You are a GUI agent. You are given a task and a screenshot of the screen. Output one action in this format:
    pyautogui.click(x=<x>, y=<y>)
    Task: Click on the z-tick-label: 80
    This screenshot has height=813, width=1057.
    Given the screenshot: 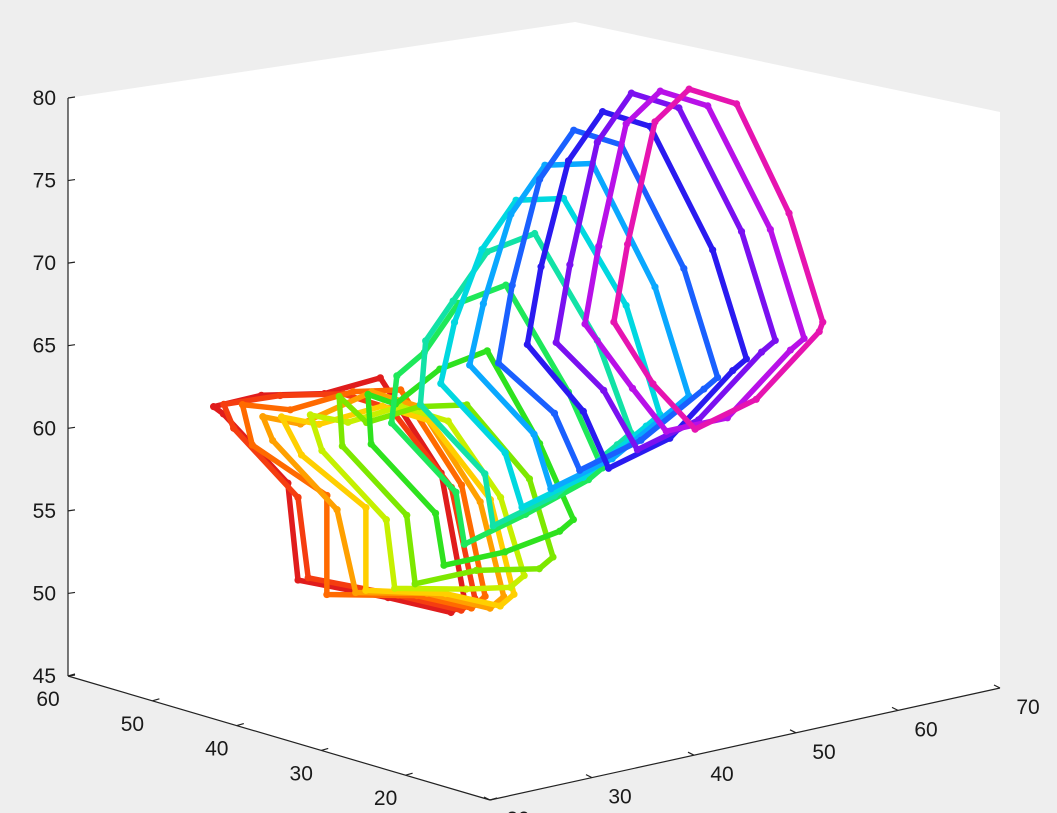 What is the action you would take?
    pyautogui.click(x=44, y=98)
    